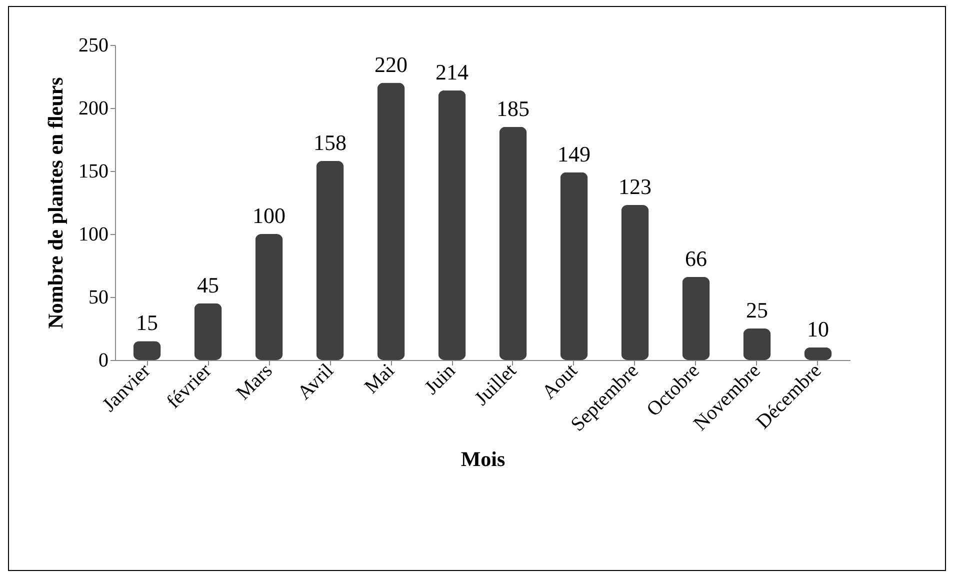 The height and width of the screenshot is (579, 956). I want to click on y-tick-label: 50, so click(98, 297).